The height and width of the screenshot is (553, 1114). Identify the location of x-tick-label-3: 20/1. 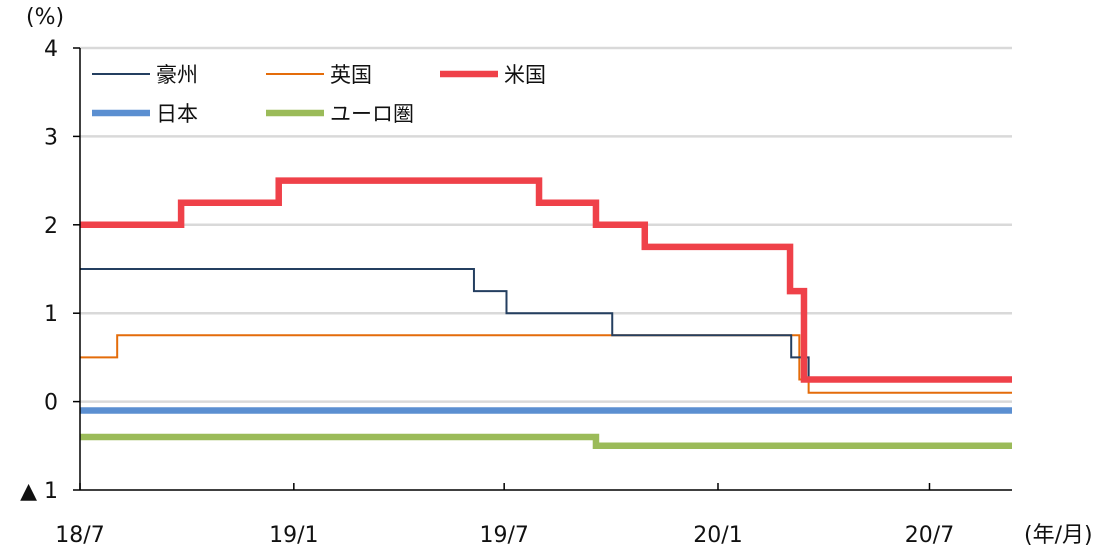
(717, 535).